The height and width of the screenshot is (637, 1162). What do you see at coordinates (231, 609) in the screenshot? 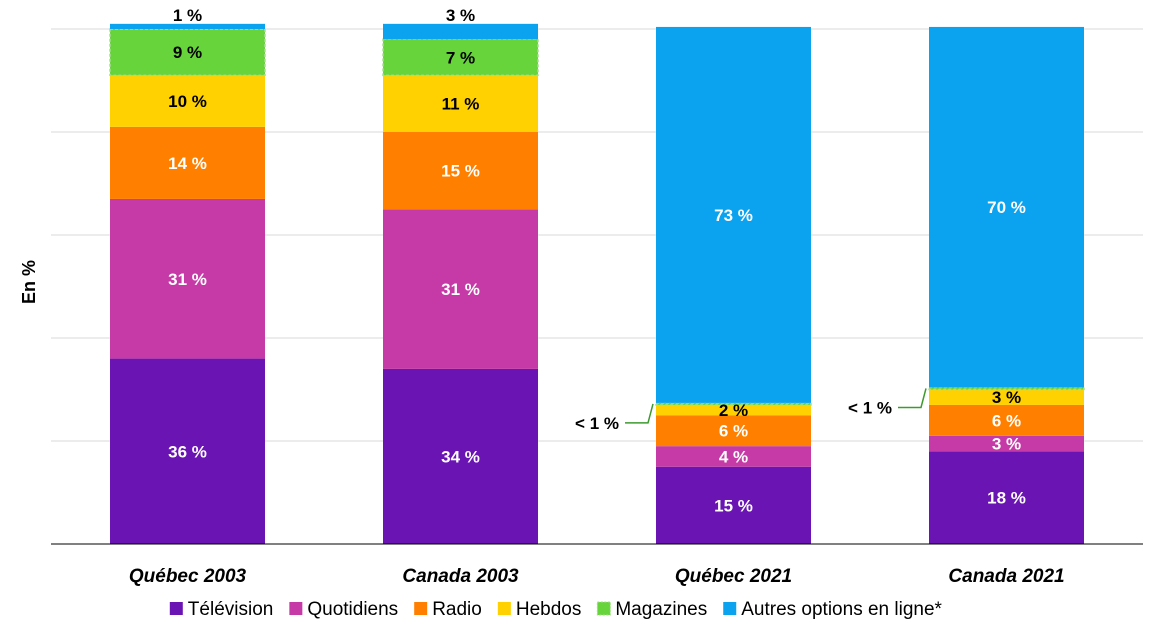
I see `legend-label: Télévision` at bounding box center [231, 609].